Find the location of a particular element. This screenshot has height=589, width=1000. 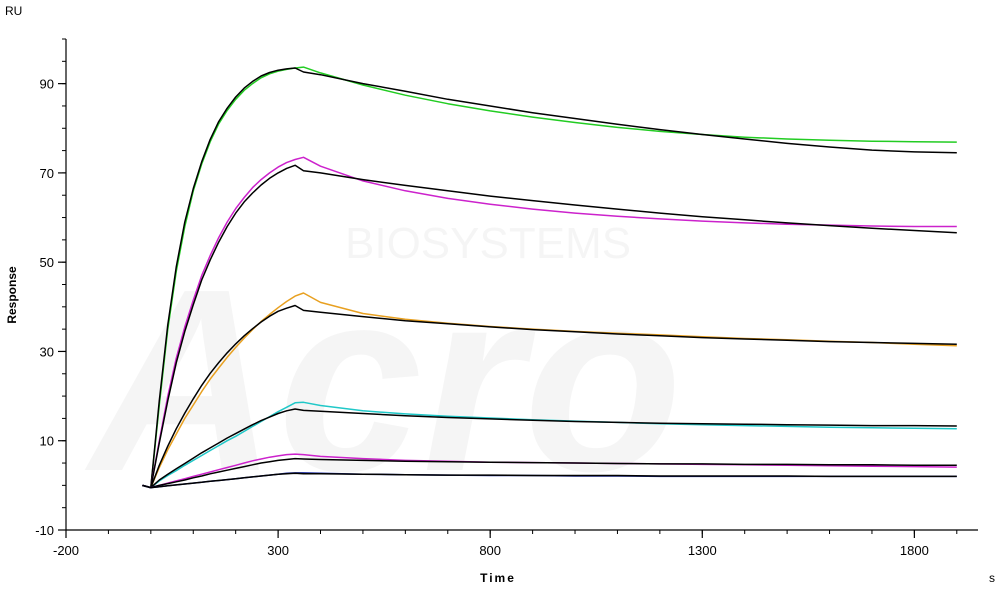

x-tick-label: -200 is located at coordinates (66, 550).